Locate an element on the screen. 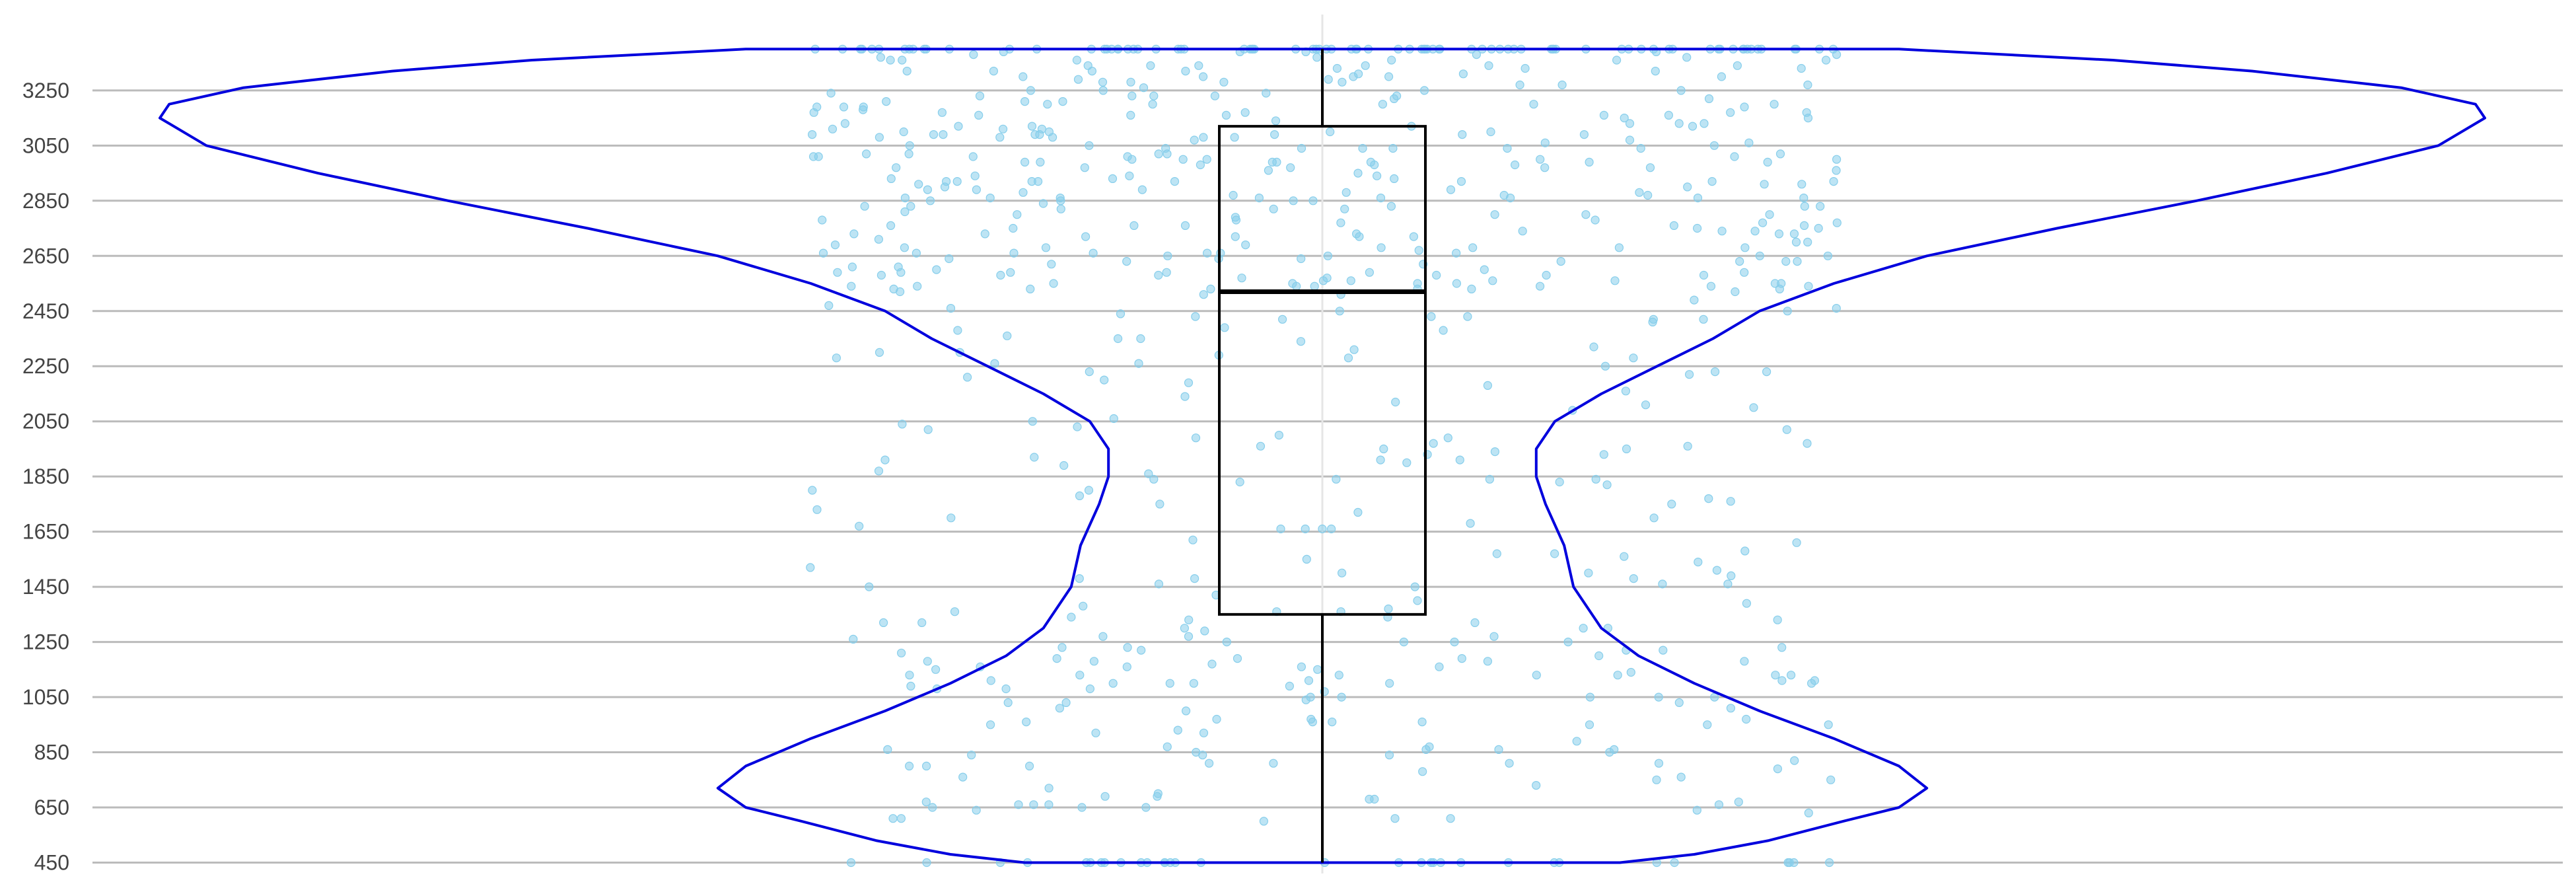  box-plot is located at coordinates (1323, 456).